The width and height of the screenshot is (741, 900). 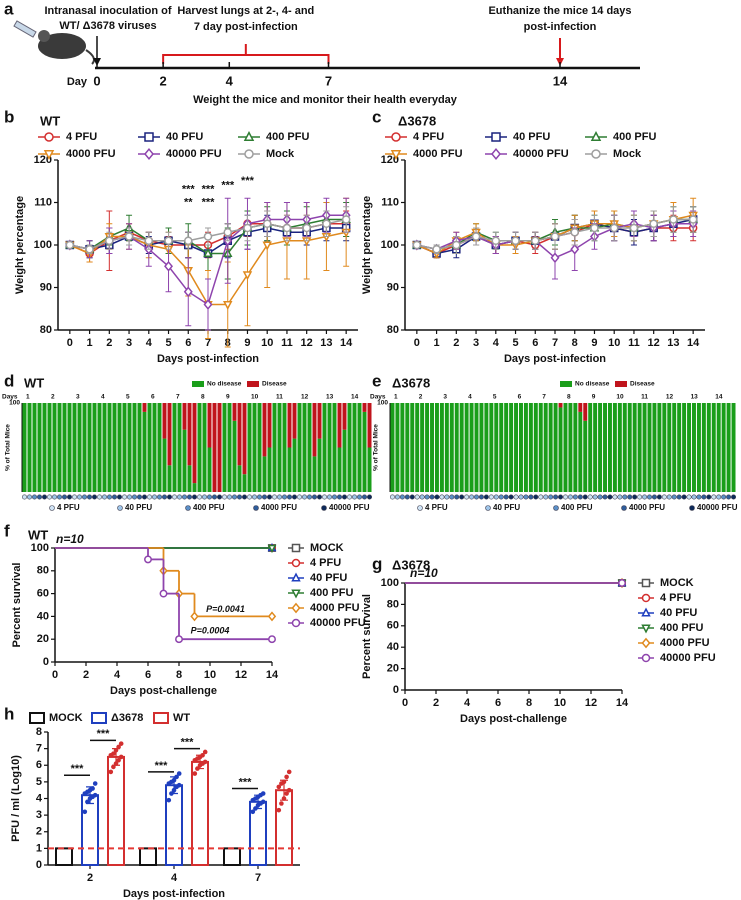 What do you see at coordinates (393, 626) in the screenshot?
I see `y-tick-label: 60` at bounding box center [393, 626].